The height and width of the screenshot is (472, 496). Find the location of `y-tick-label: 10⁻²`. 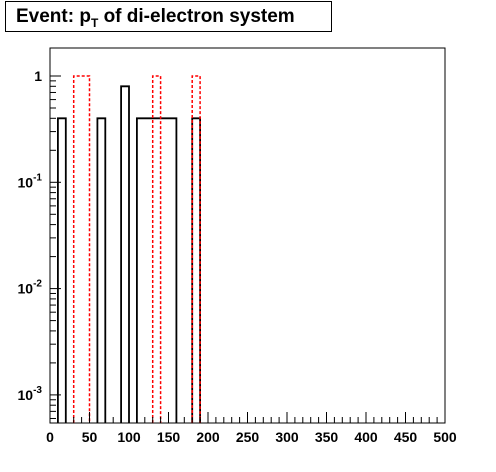

y-tick-label: 10⁻² is located at coordinates (30, 288).